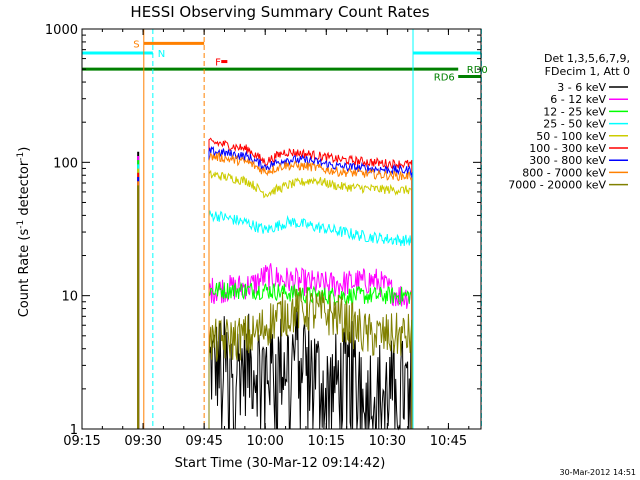  What do you see at coordinates (587, 58) in the screenshot?
I see `legend-header-0: Det 1,3,5,6,7,9,` at bounding box center [587, 58].